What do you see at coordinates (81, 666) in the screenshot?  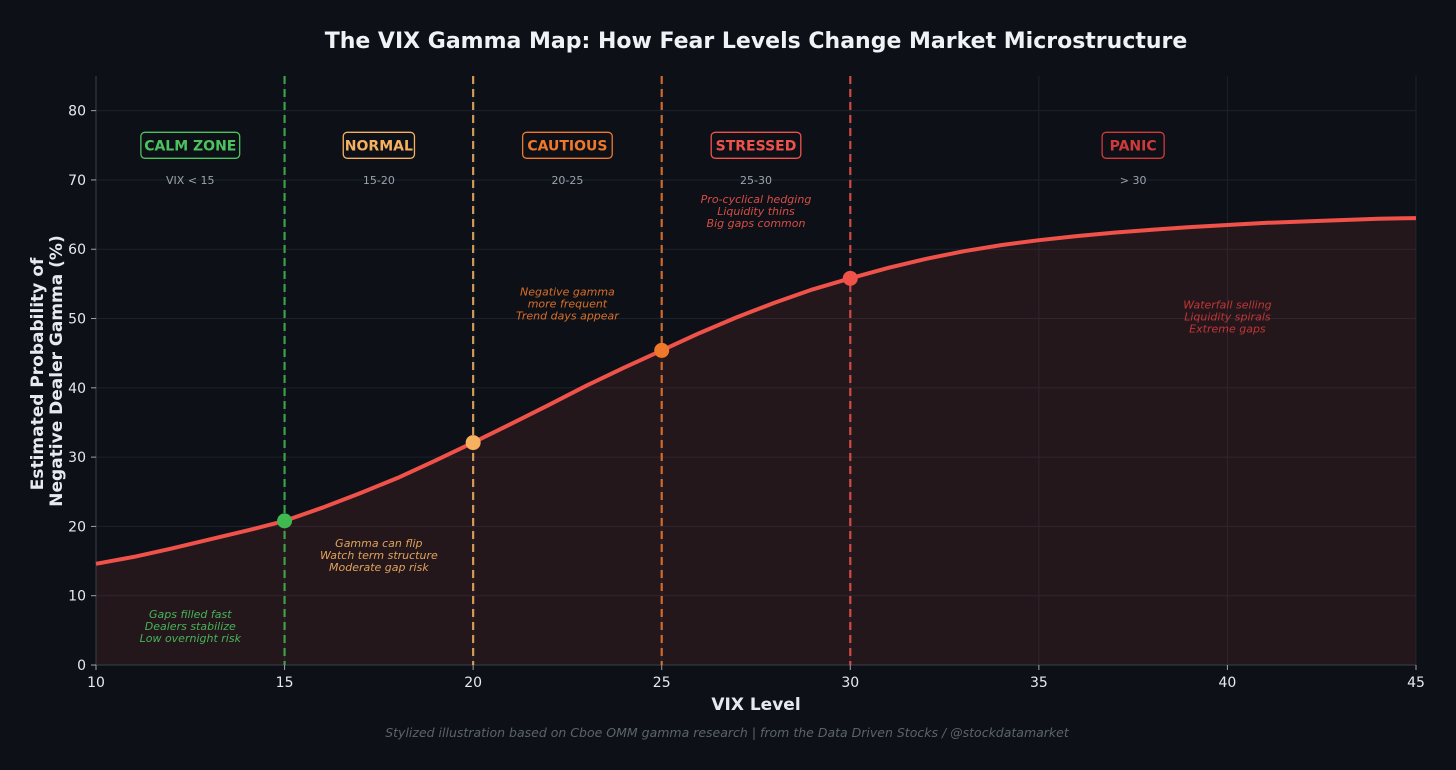 I see `y-tick-label: 0` at bounding box center [81, 666].